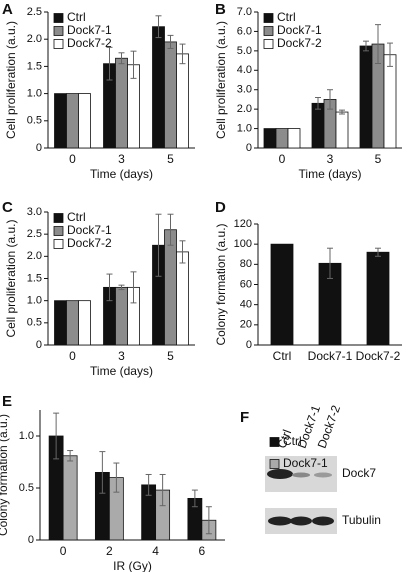 The width and height of the screenshot is (413, 572). Describe the element at coordinates (34, 12) in the screenshot. I see `y-tick-label: 2.5` at that location.